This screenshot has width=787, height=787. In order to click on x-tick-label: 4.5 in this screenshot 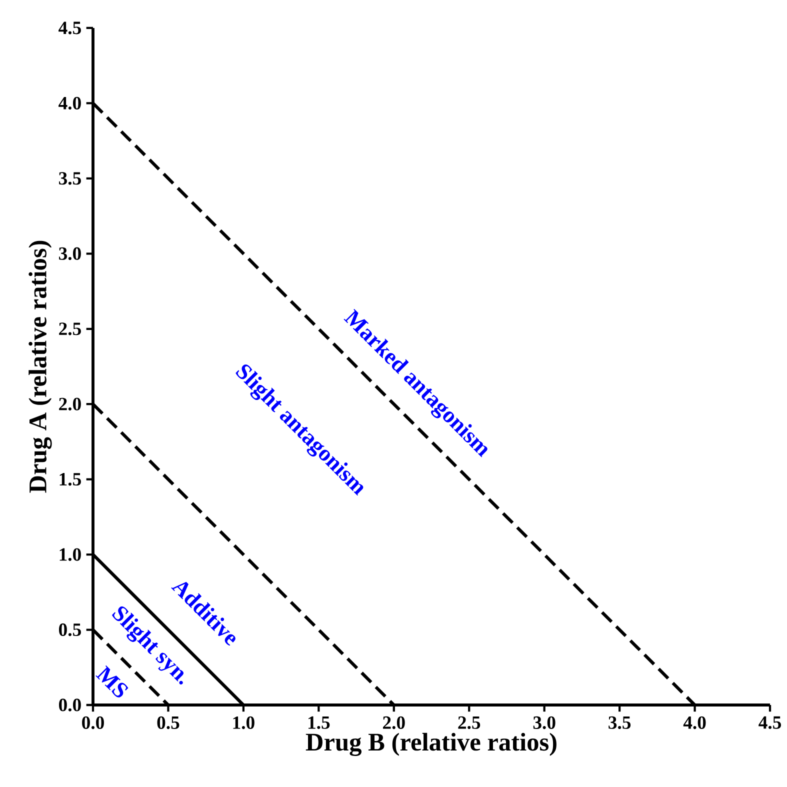, I will do `click(769, 722)`.